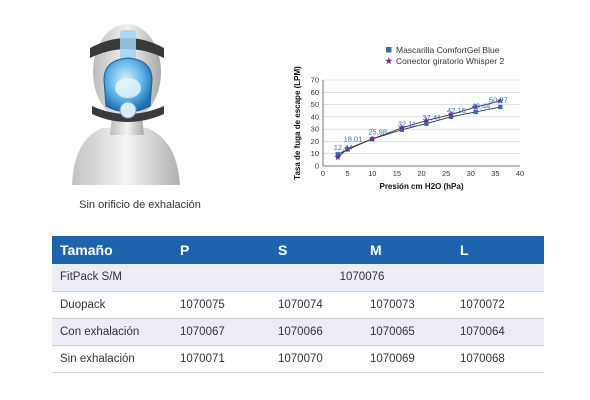  I want to click on data-label: 25,98, so click(377, 132).